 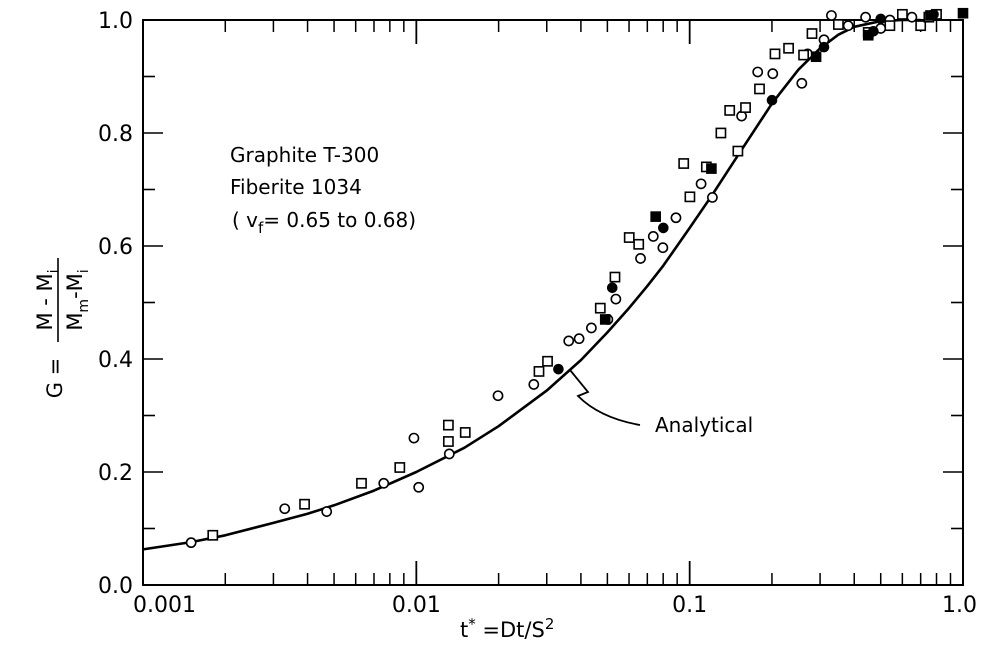 What do you see at coordinates (704, 425) in the screenshot?
I see `analytical-label: Analytical` at bounding box center [704, 425].